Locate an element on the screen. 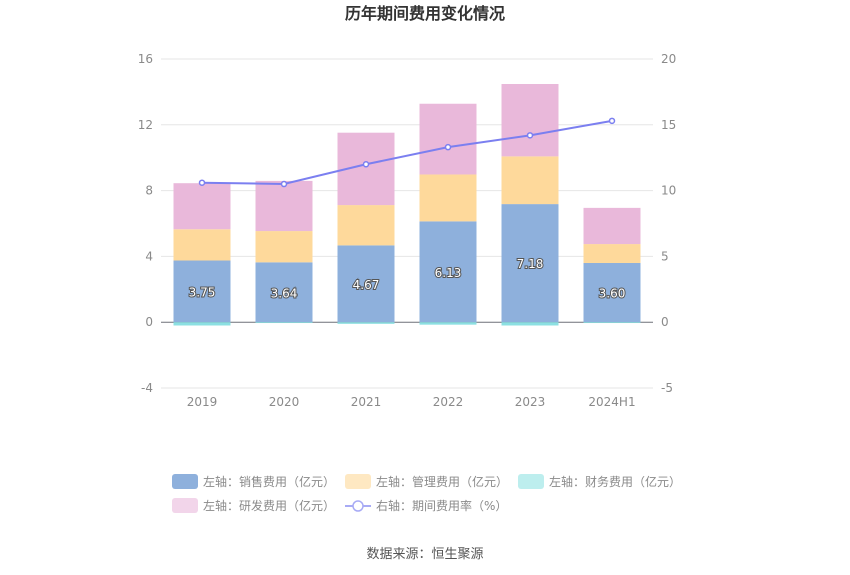 The height and width of the screenshot is (575, 850). rate-line is located at coordinates (407, 152).